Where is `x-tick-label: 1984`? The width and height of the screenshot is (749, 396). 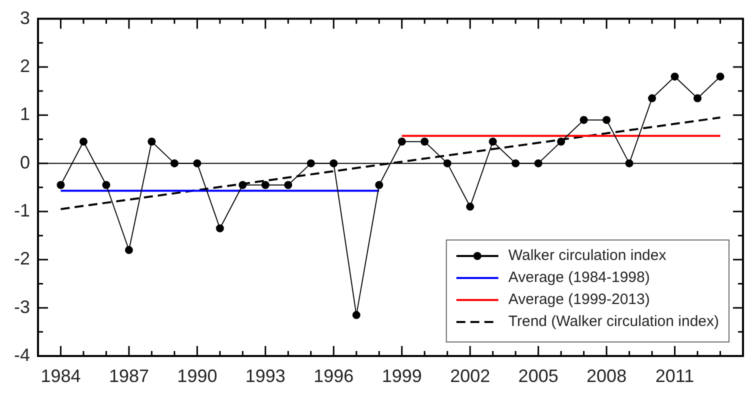 x-tick-label: 1984 is located at coordinates (60, 376).